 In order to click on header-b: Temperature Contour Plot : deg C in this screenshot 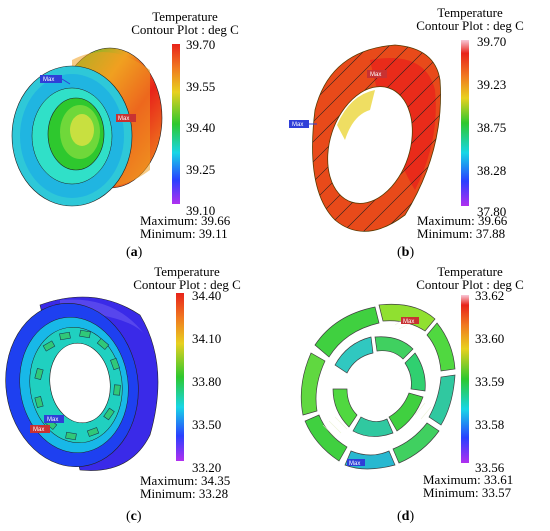, I will do `click(470, 19)`.